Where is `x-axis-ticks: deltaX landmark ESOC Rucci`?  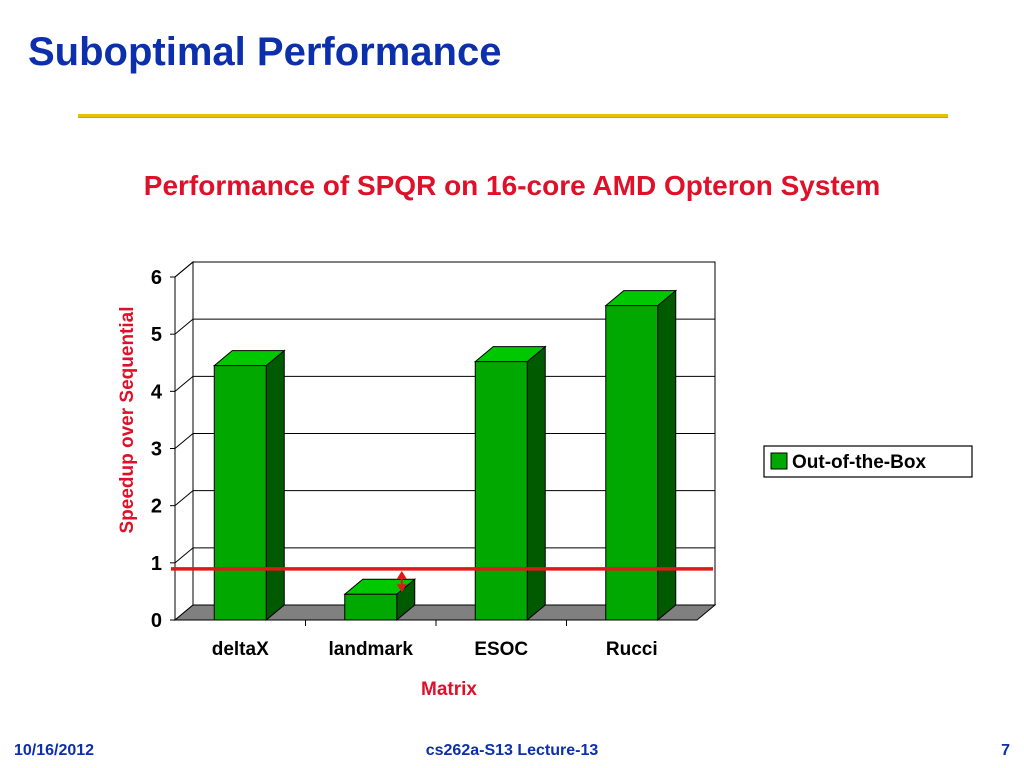
x-axis-ticks: deltaX landmark ESOC Rucci is located at coordinates (435, 640).